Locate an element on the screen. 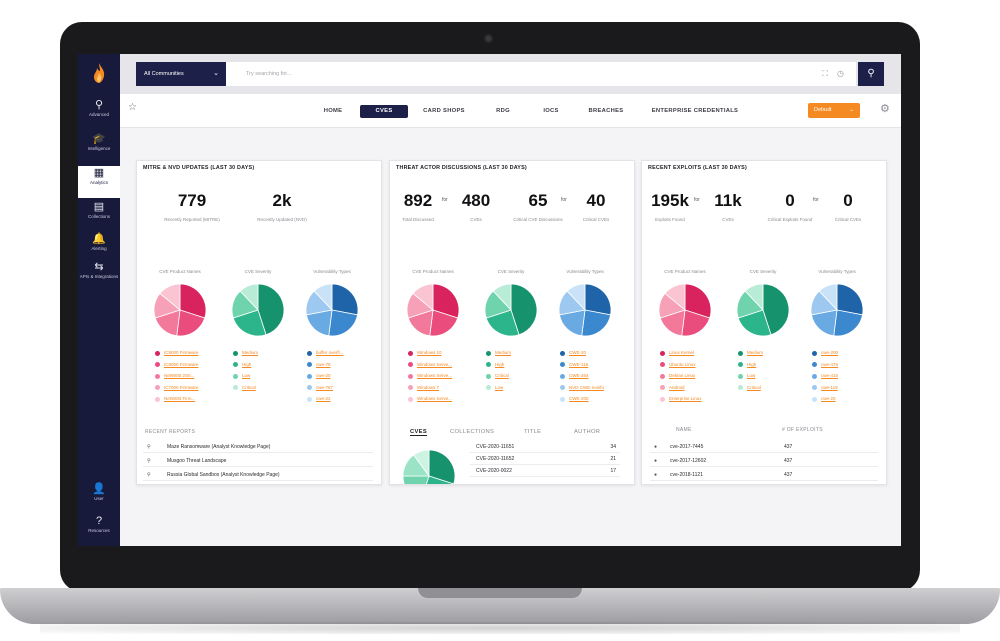 The width and height of the screenshot is (1000, 641). legend-item: cwe-119 is located at coordinates (847, 388).